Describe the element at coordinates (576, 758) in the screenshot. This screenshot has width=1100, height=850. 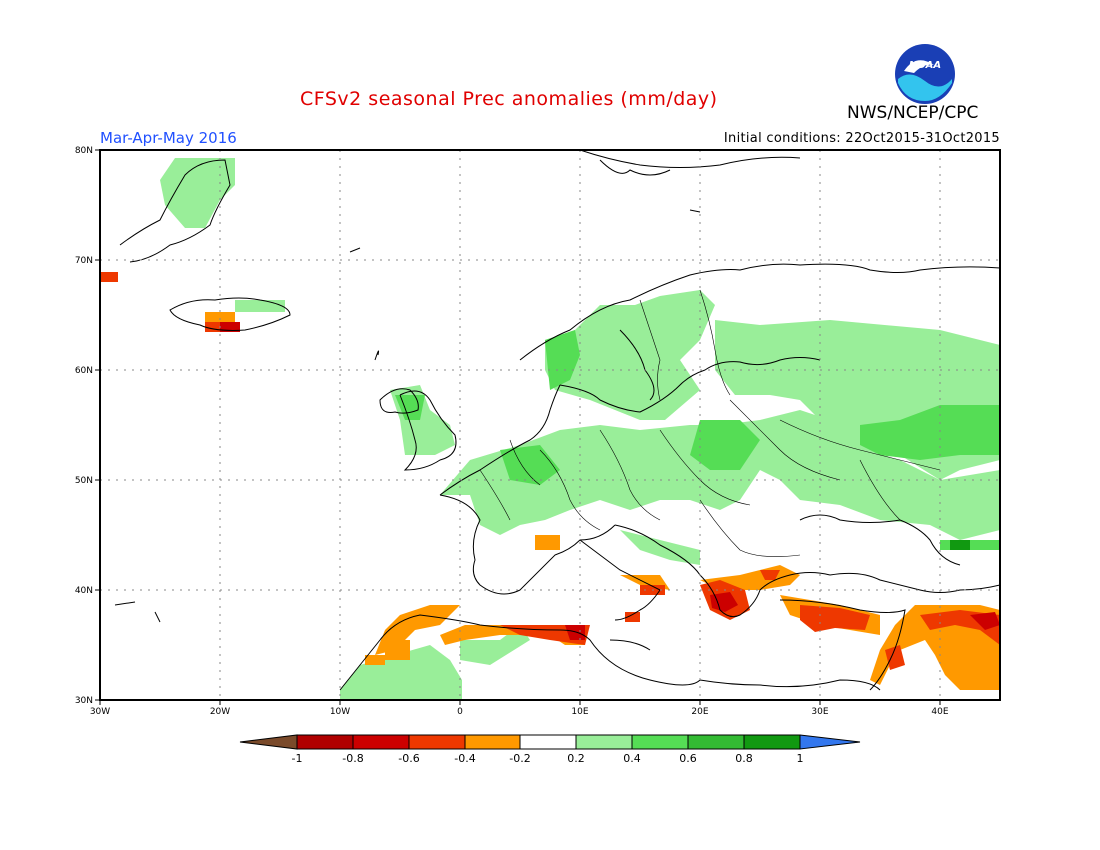
I see `colorbar-label: 0.2` at that location.